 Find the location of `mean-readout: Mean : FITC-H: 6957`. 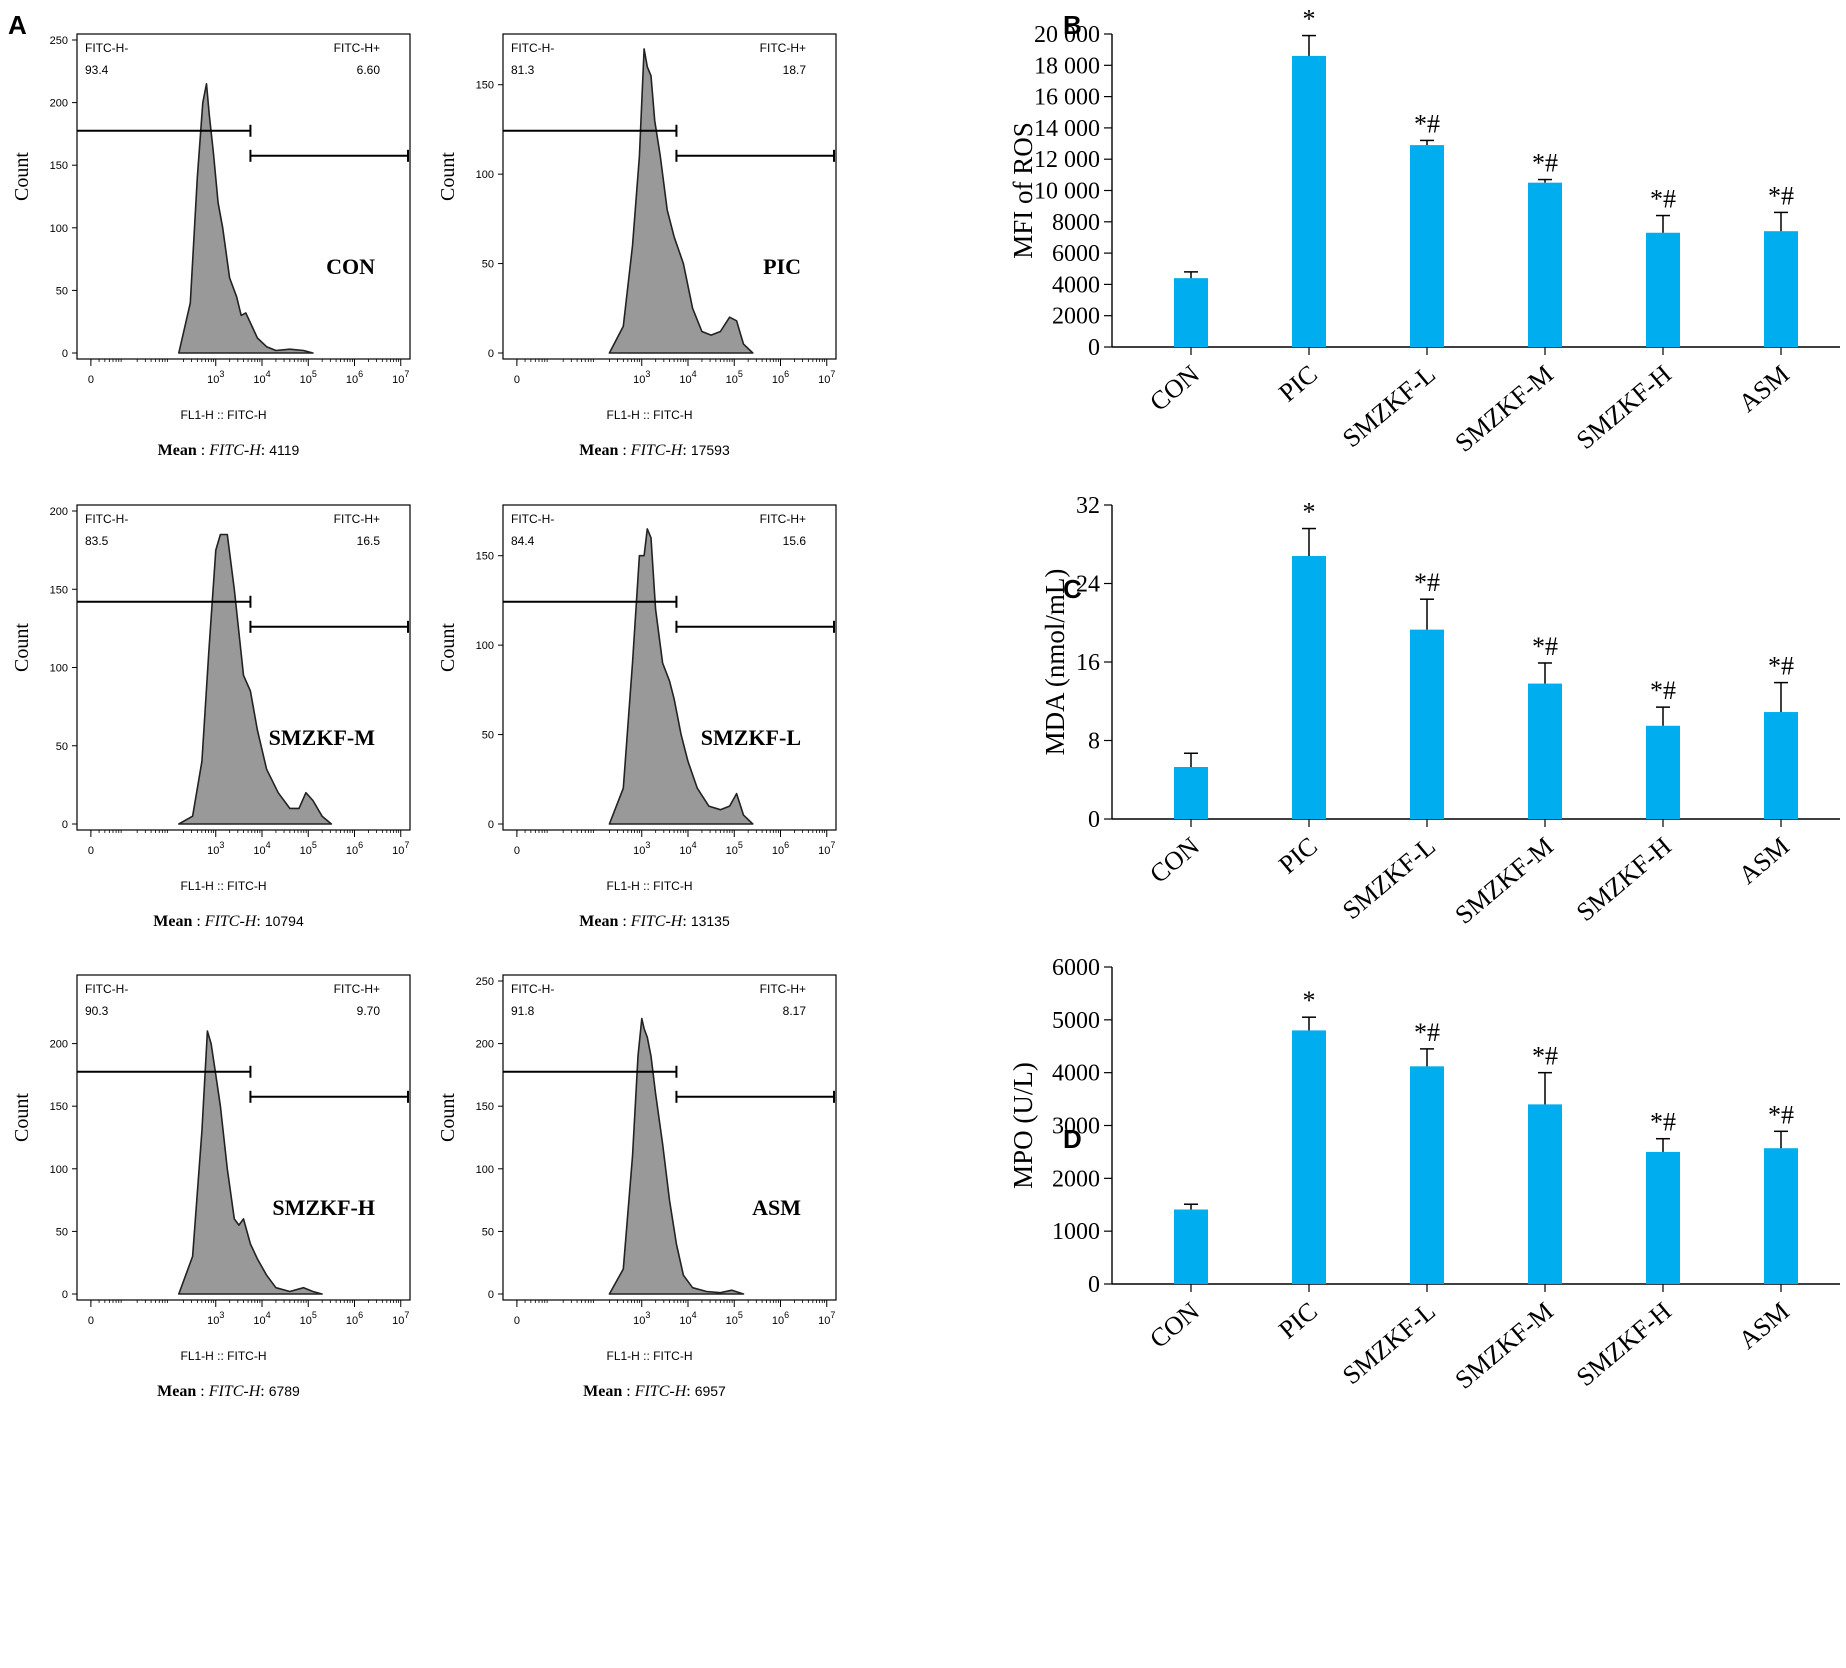

mean-readout: Mean : FITC-H: 6957 is located at coordinates (654, 1391).